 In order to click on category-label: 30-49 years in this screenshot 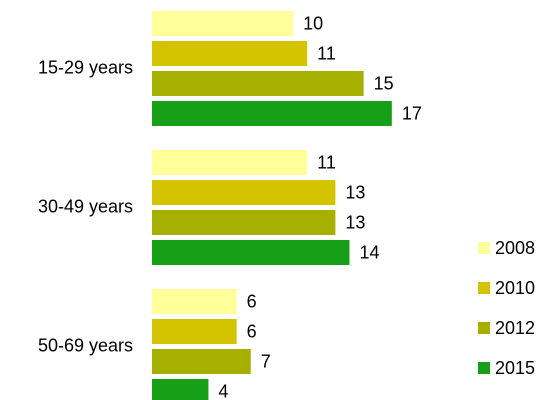, I will do `click(85, 206)`.